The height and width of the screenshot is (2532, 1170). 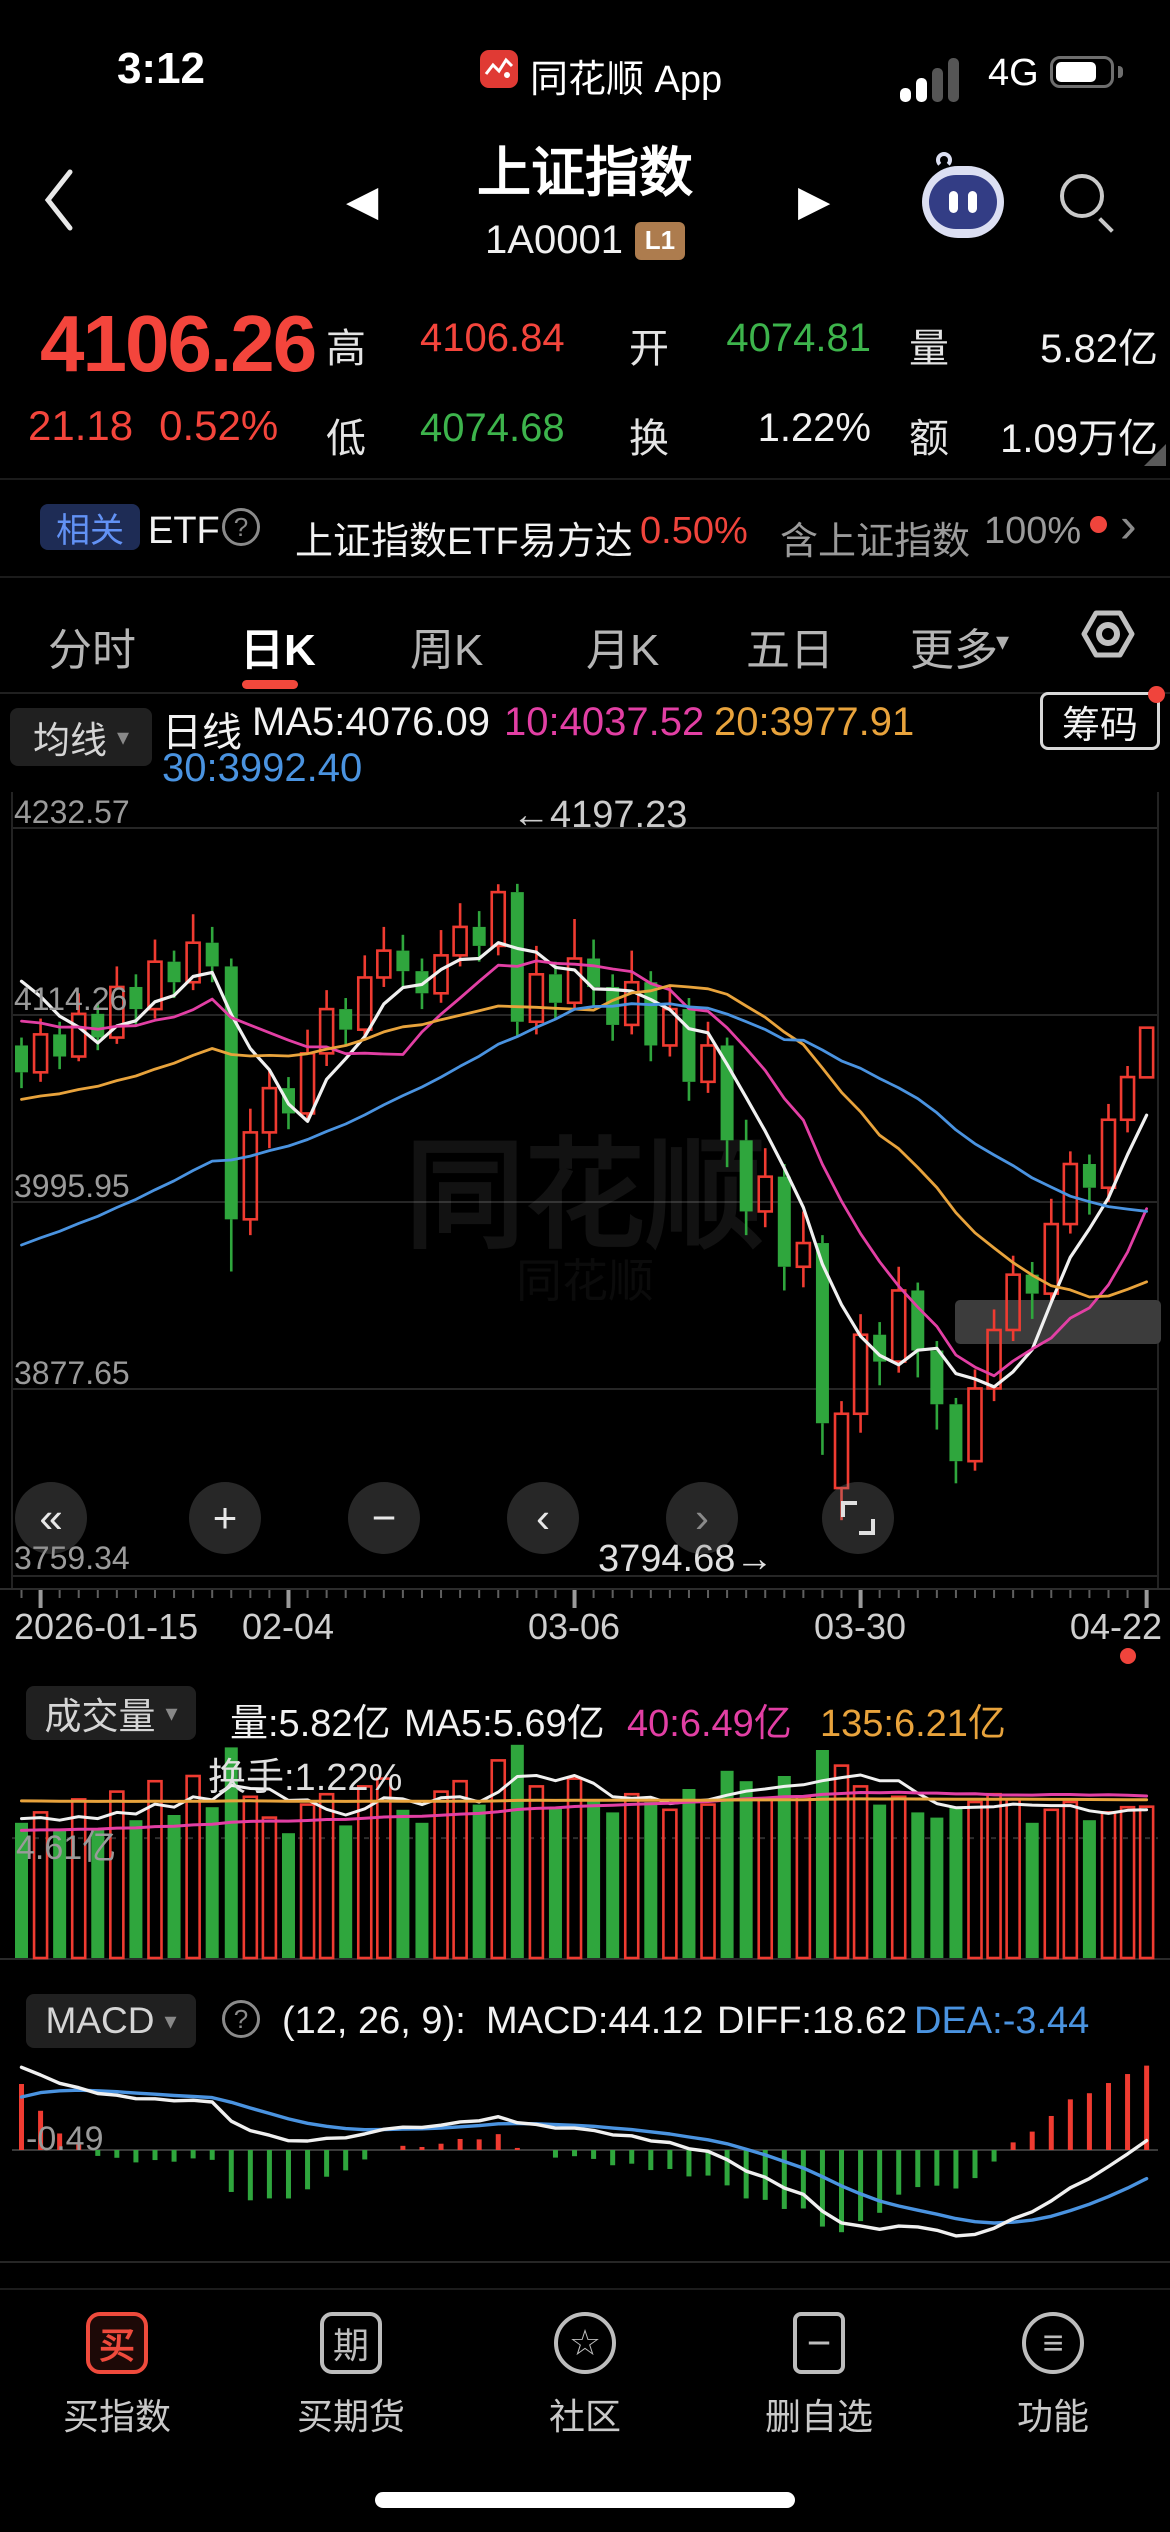 What do you see at coordinates (225, 1518) in the screenshot?
I see `zoom-in-button: +` at bounding box center [225, 1518].